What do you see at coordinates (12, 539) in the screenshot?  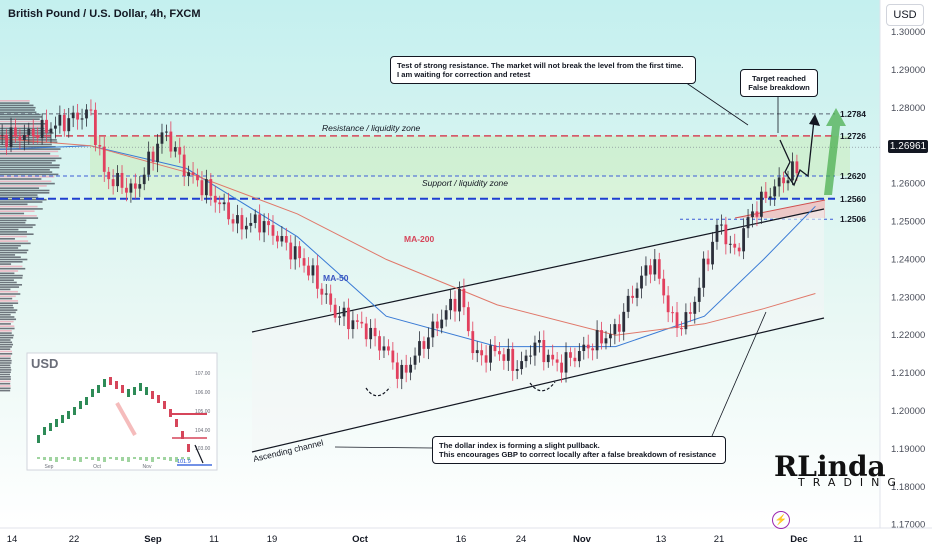 I see `x-tick-label: 14` at bounding box center [12, 539].